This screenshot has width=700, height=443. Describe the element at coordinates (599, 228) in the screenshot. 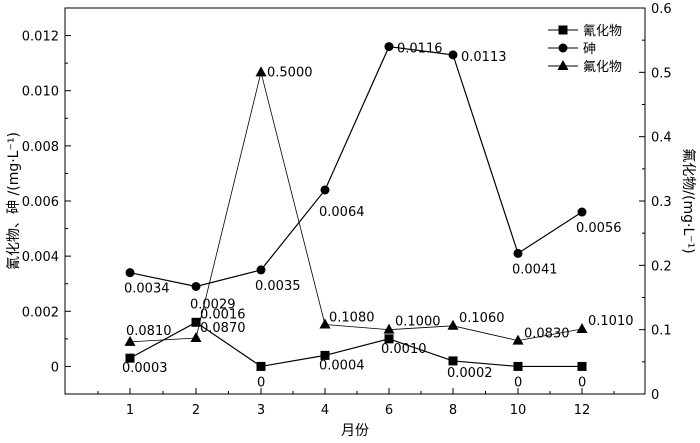

I see `data-label: 0.0056` at that location.